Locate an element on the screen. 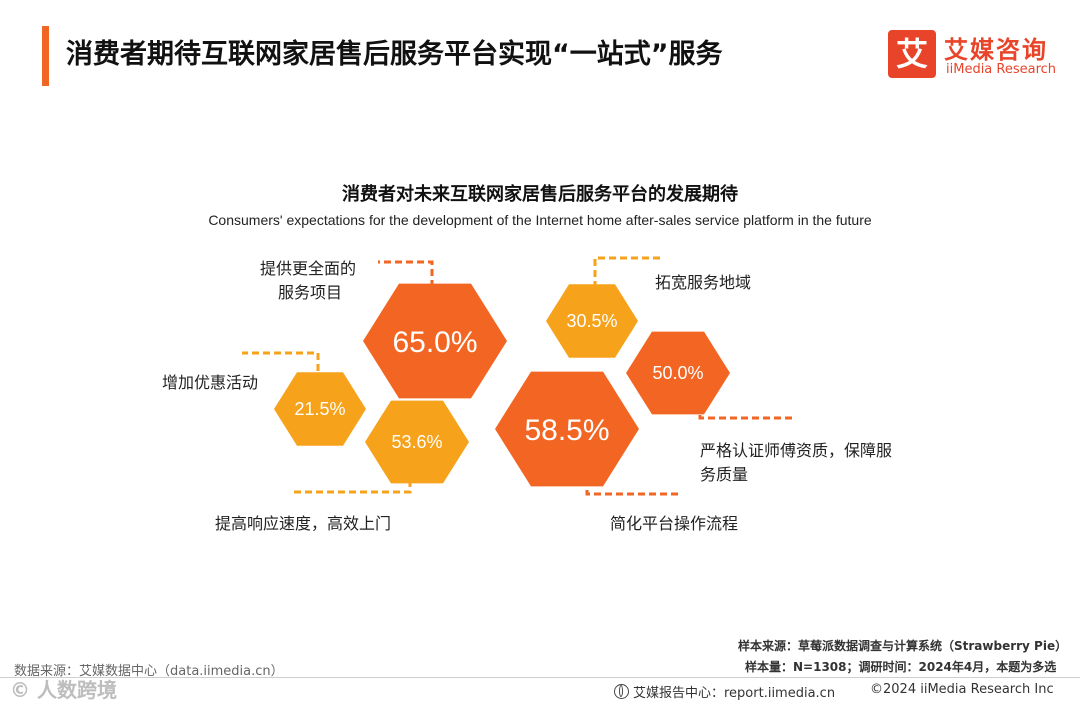 Image resolution: width=1080 pixels, height=703 pixels. logo-mark: 艾 is located at coordinates (912, 54).